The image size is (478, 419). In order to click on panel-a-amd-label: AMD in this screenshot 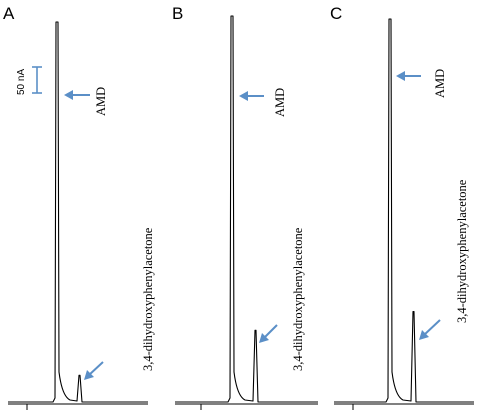, I will do `click(101, 101)`.